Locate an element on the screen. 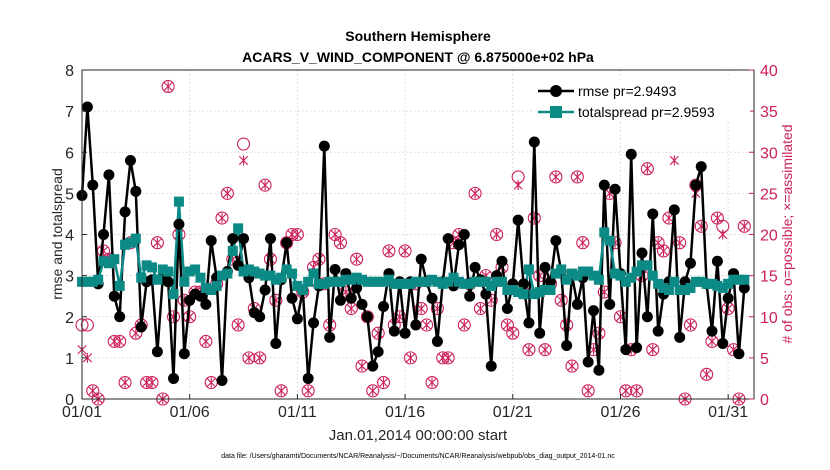 The width and height of the screenshot is (830, 470). x-tick-label: 01/11 is located at coordinates (297, 412).